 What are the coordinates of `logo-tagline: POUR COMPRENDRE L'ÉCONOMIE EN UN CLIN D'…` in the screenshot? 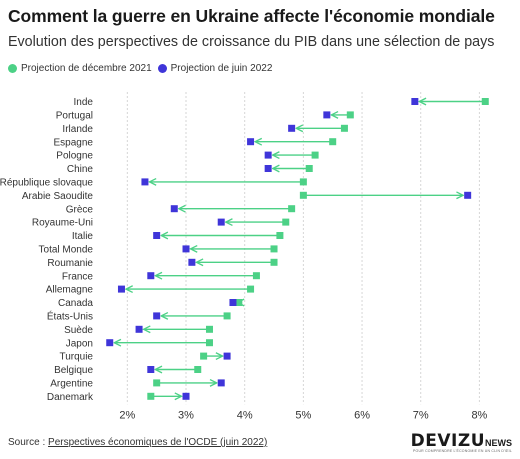 It's located at (462, 451).